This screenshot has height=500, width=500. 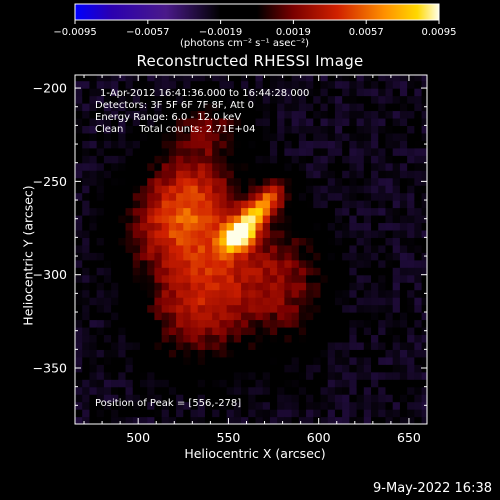 What do you see at coordinates (245, 43) in the screenshot?
I see `colorbar-units-label: (photons cm⁻² s⁻¹ asec⁻²)` at bounding box center [245, 43].